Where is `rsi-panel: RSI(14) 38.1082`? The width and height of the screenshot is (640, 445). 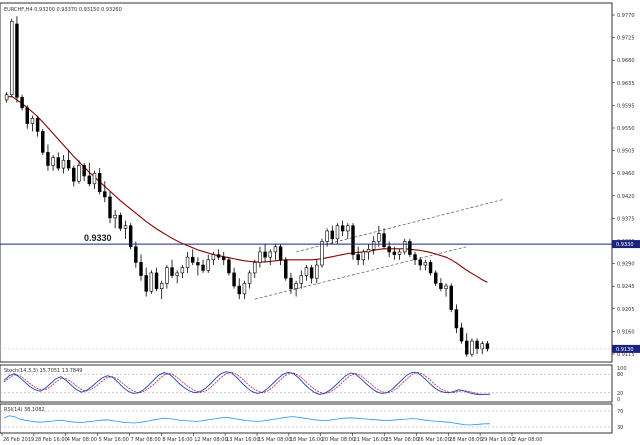 rsi-panel: RSI(14) 38.1082 is located at coordinates (306, 418).